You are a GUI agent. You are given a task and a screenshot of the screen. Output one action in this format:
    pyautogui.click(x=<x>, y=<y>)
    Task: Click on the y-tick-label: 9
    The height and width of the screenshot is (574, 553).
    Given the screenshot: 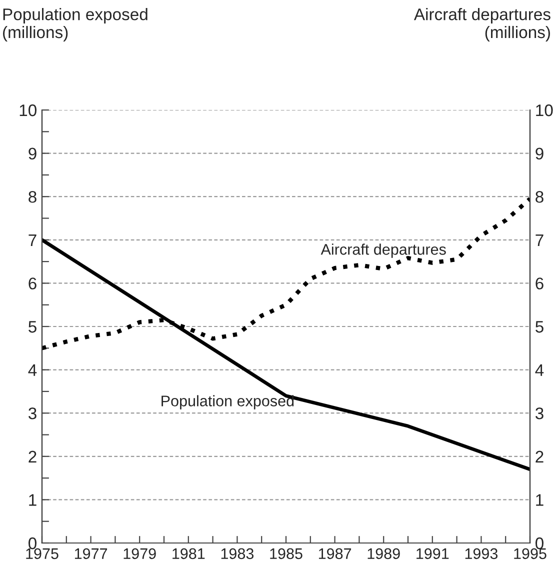 What is the action you would take?
    pyautogui.click(x=32, y=154)
    